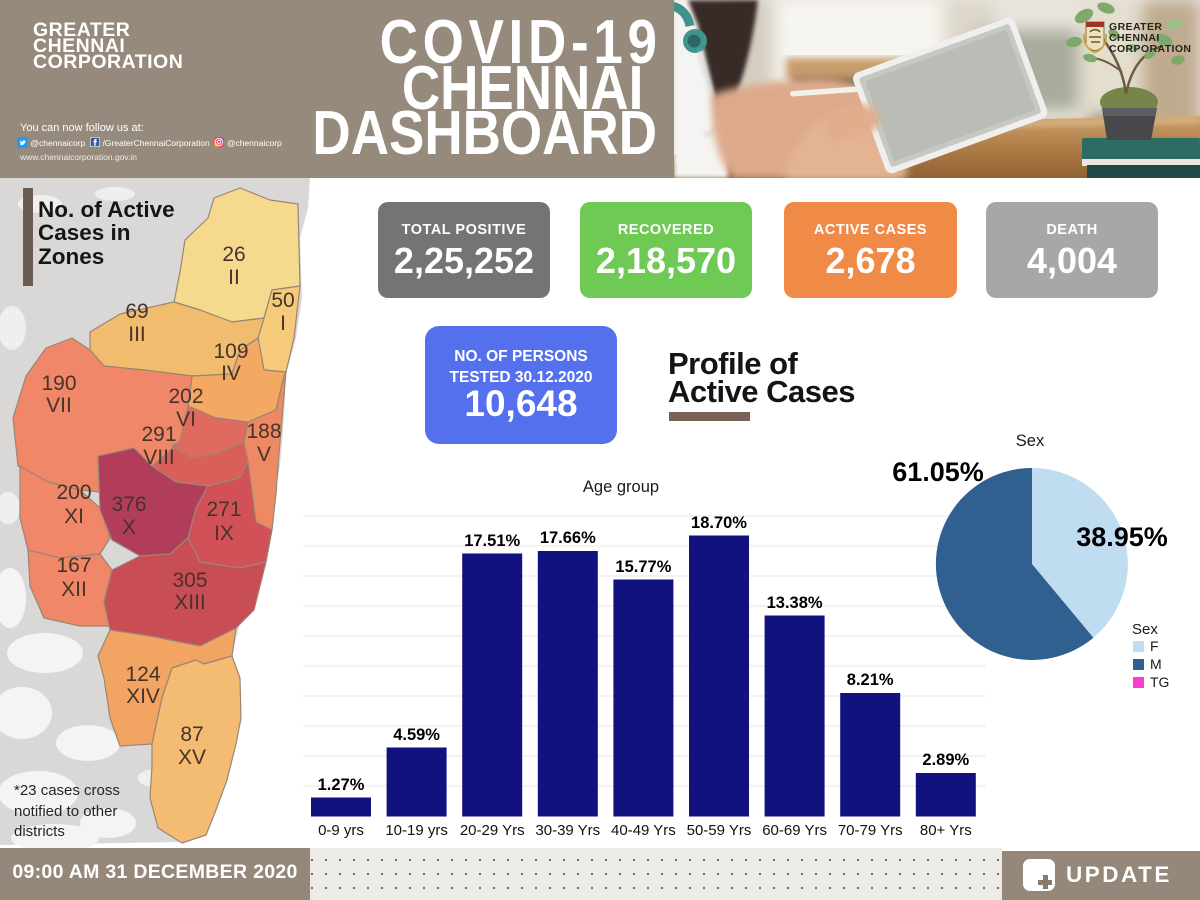  Describe the element at coordinates (264, 454) in the screenshot. I see `svg-text: V` at that location.